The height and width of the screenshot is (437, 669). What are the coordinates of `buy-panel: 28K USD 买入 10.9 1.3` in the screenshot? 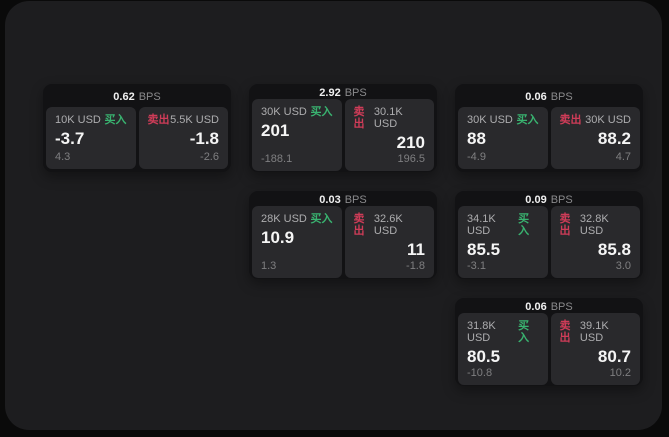 It's located at (297, 242).